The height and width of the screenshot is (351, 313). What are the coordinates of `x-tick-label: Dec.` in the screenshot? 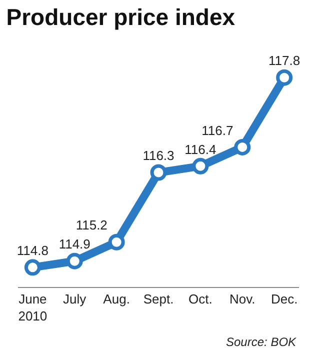 It's located at (284, 299).